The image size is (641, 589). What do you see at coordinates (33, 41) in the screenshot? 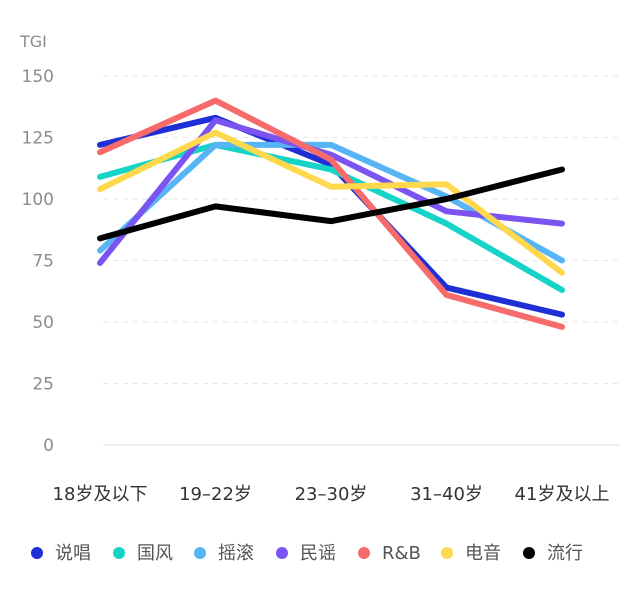
I see `y-axis-unit-label: TGI` at bounding box center [33, 41].